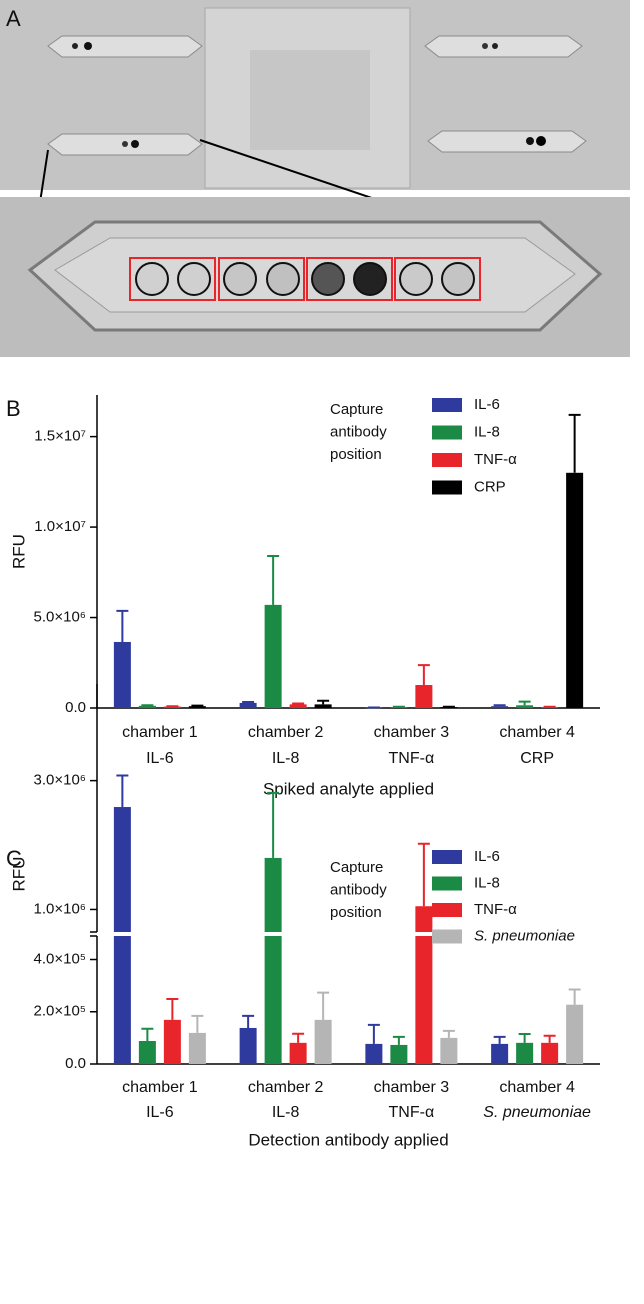  I want to click on y-tick-label: 2.0×10⁵, so click(59, 1011).